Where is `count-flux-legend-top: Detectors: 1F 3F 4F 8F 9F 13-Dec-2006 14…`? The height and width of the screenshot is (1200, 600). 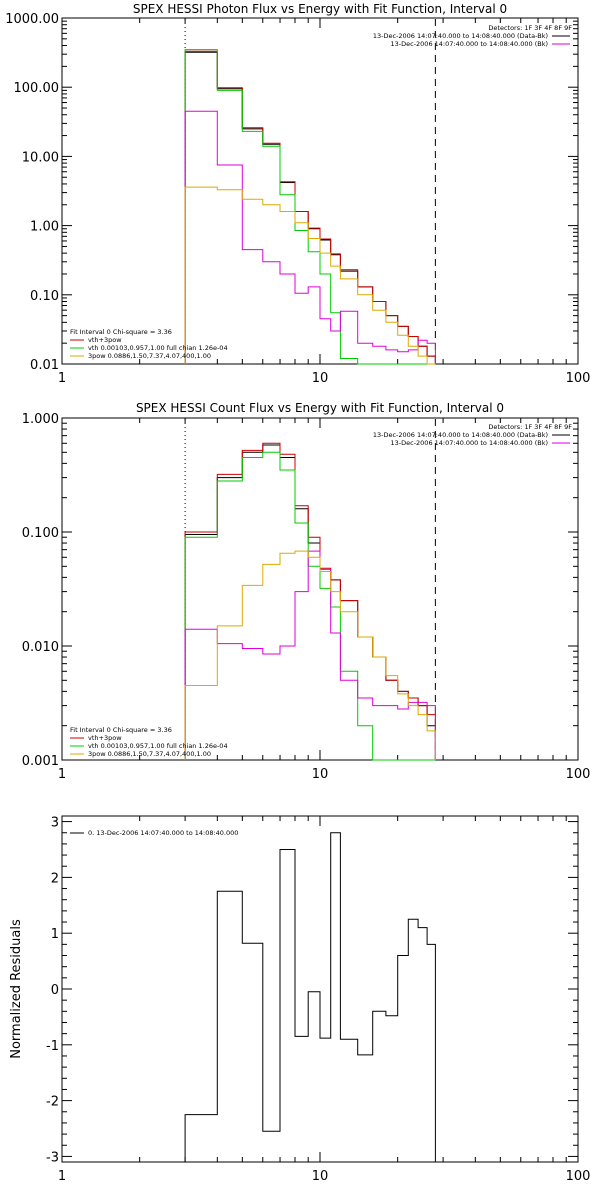
count-flux-legend-top: Detectors: 1F 3F 4F 8F 9F 13-Dec-2006 14… is located at coordinates (472, 435).